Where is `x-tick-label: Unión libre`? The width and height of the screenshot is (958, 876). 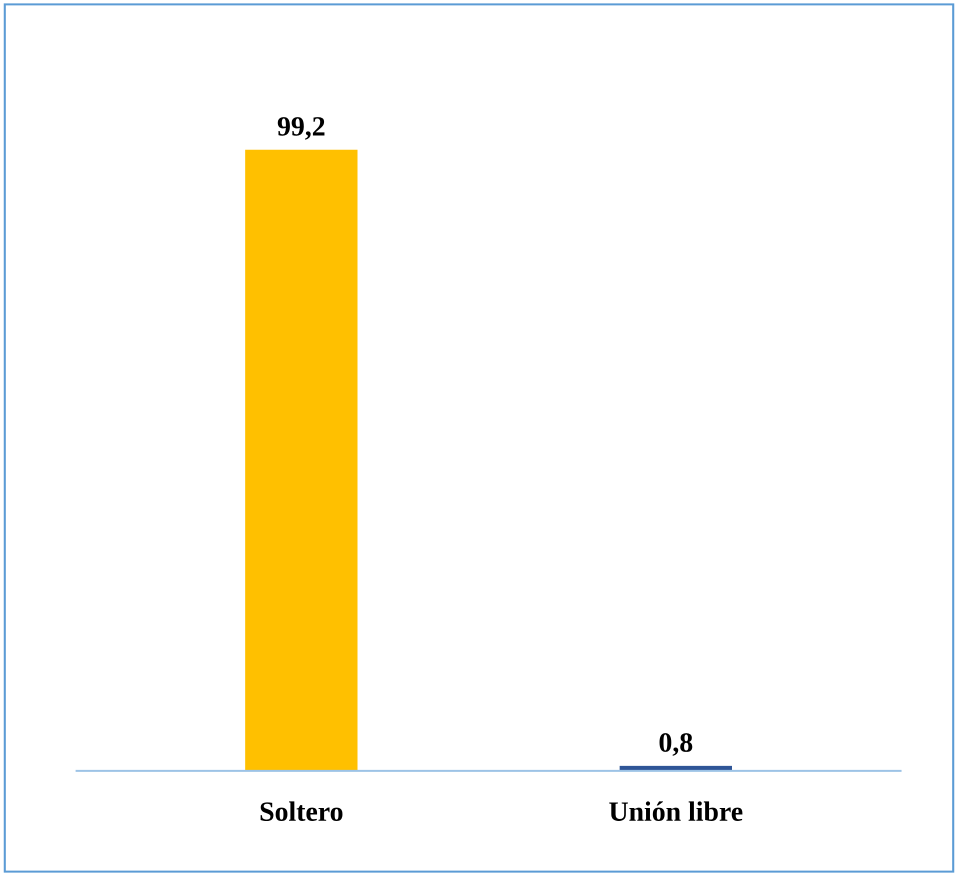
x-tick-label: Unión libre is located at coordinates (675, 811).